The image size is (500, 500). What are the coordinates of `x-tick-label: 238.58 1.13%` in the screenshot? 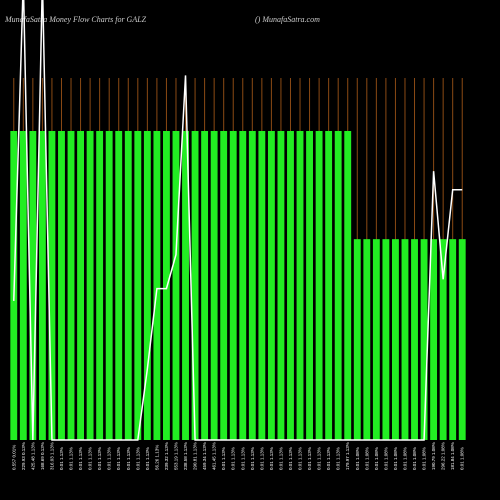 It's located at (185, 456).